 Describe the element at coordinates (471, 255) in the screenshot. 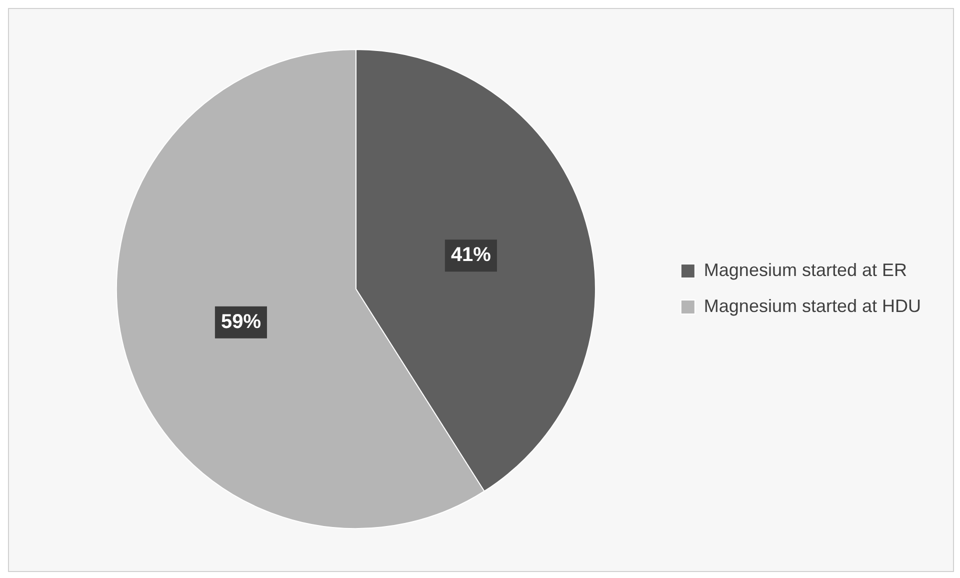

I see `data-label: 41%` at that location.